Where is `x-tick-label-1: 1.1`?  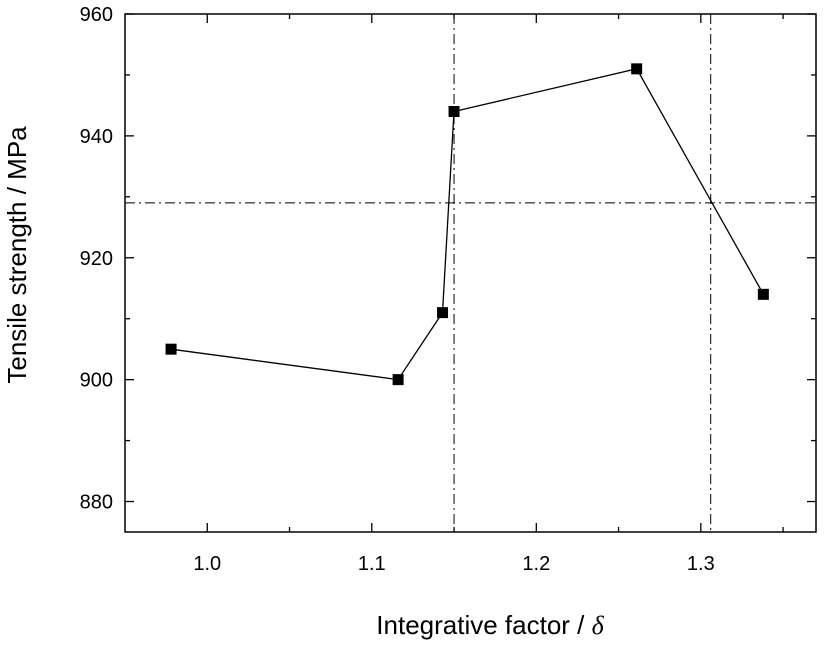
x-tick-label-1: 1.1 is located at coordinates (372, 564).